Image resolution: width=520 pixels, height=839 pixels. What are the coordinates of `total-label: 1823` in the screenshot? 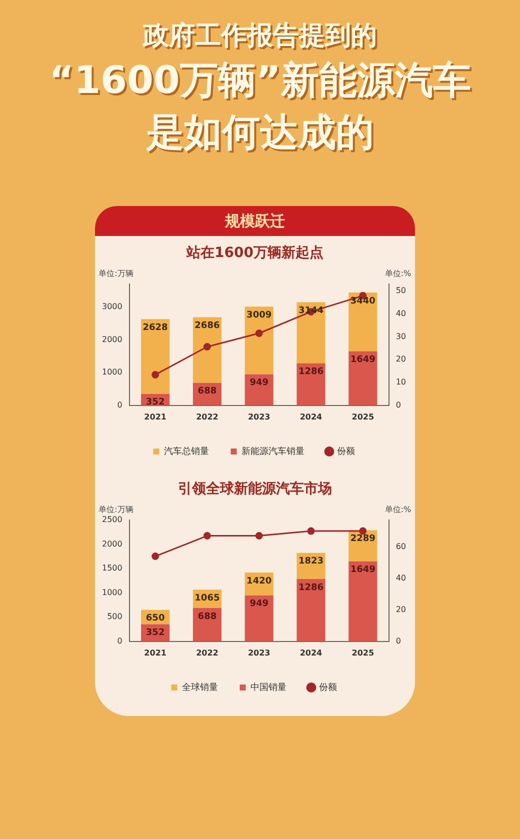 It's located at (311, 561).